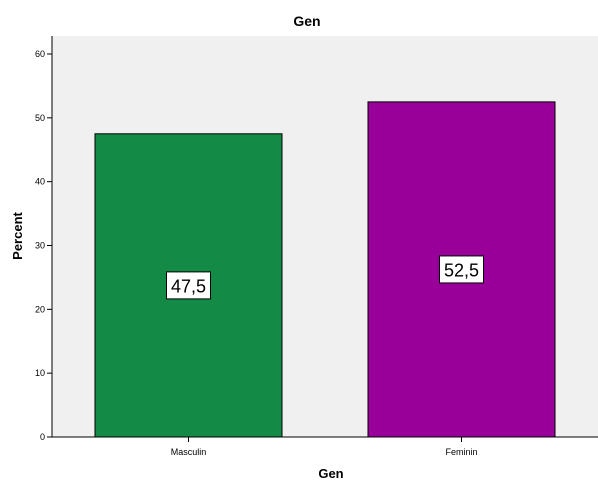 This screenshot has width=598, height=480. Describe the element at coordinates (42, 437) in the screenshot. I see `y-tick-label: 0` at that location.